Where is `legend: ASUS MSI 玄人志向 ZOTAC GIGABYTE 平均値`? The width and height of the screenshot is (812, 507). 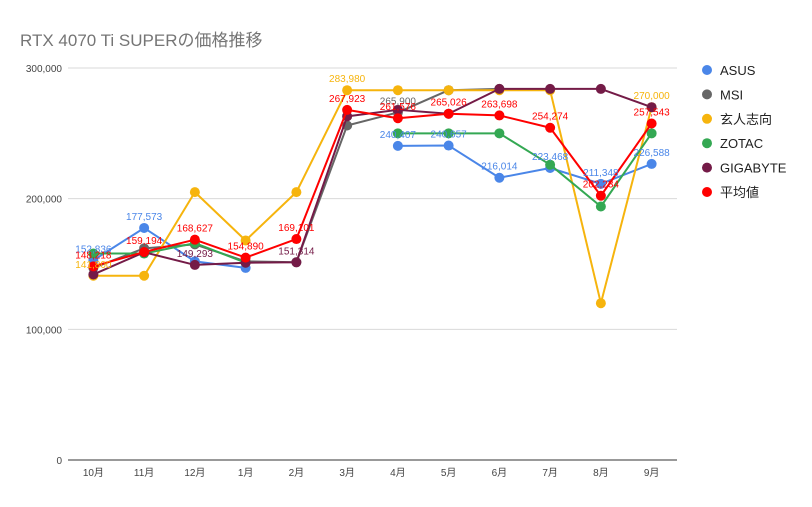 legend: ASUS MSI 玄人志向 ZOTAC GIGABYTE 平均値 is located at coordinates (744, 131).